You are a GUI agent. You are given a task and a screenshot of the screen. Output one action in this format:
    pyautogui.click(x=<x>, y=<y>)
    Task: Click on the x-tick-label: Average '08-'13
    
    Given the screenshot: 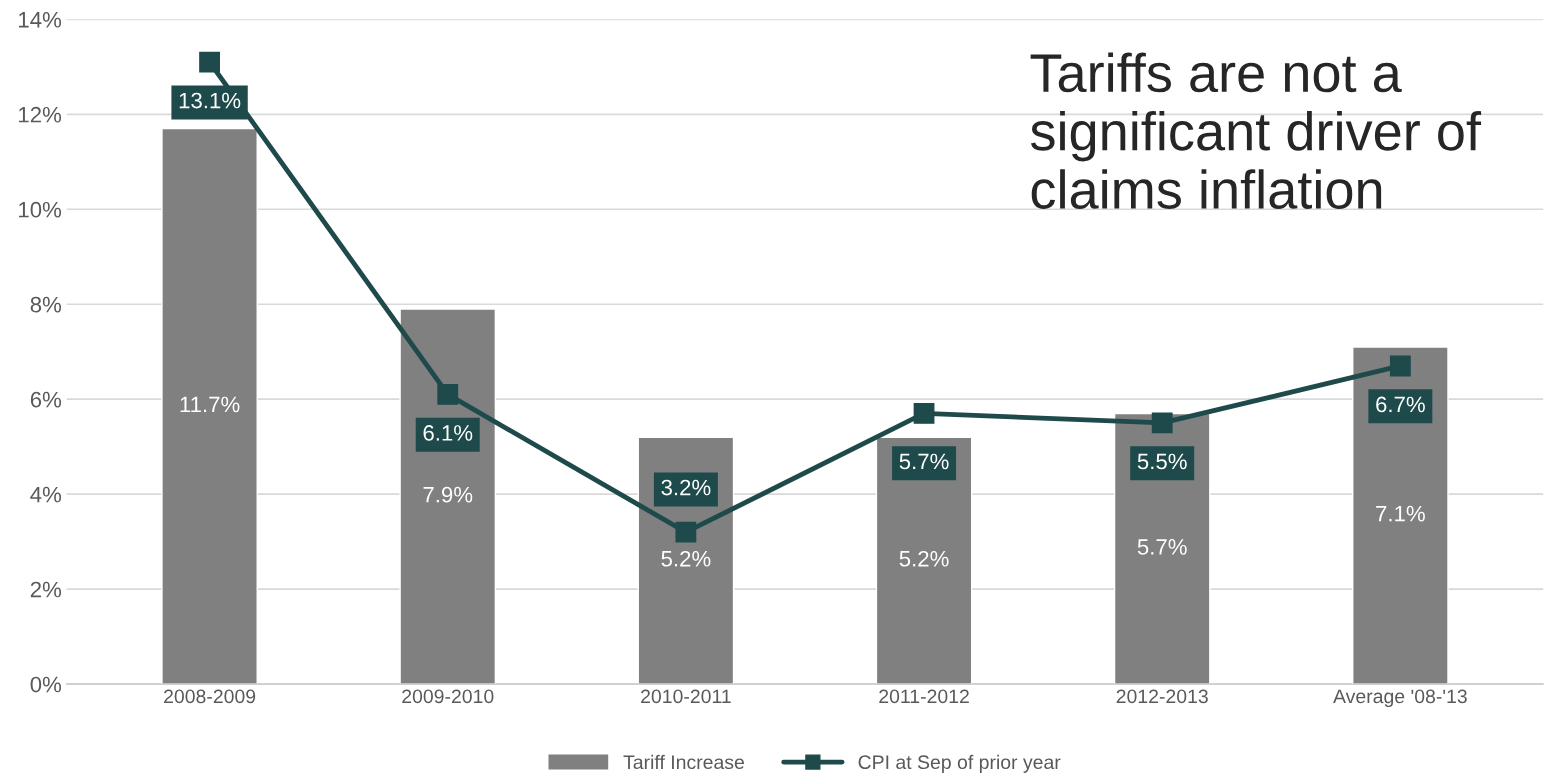 What is the action you would take?
    pyautogui.click(x=1400, y=698)
    